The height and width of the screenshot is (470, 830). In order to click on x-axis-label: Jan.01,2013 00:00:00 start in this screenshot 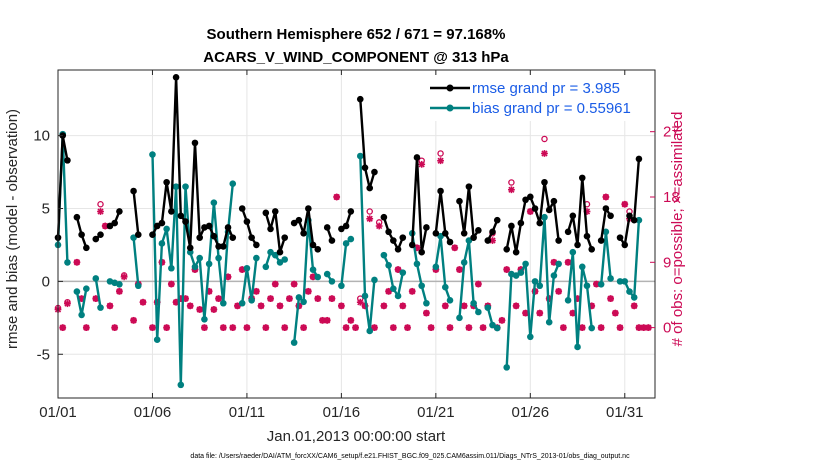, I will do `click(356, 436)`.